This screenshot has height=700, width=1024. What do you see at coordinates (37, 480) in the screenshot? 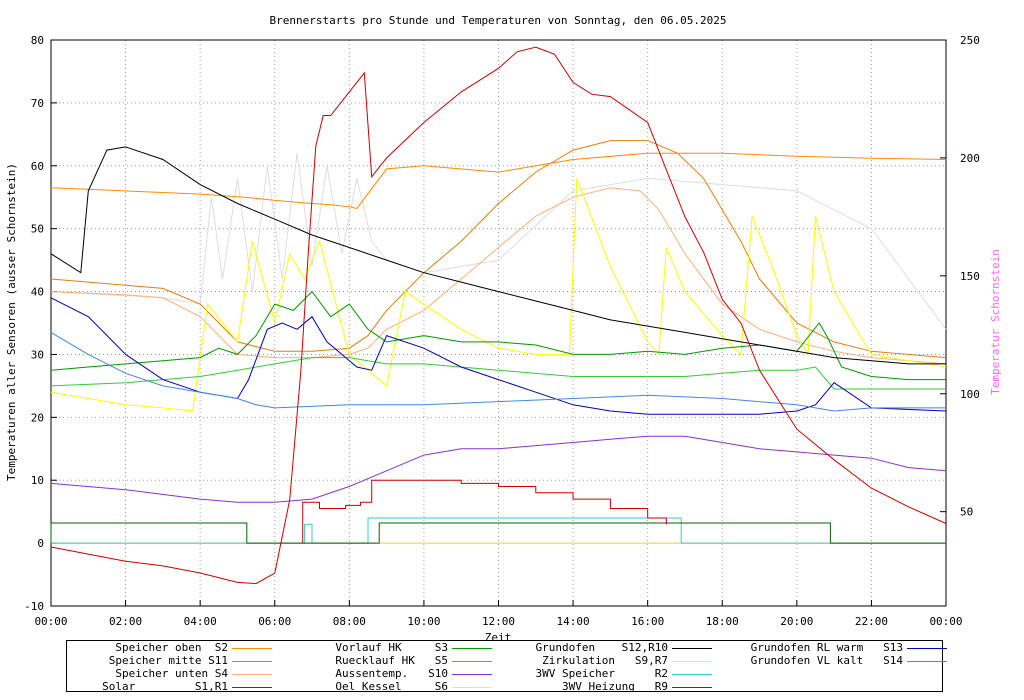
I see `y-tick-label: 10` at bounding box center [37, 480].